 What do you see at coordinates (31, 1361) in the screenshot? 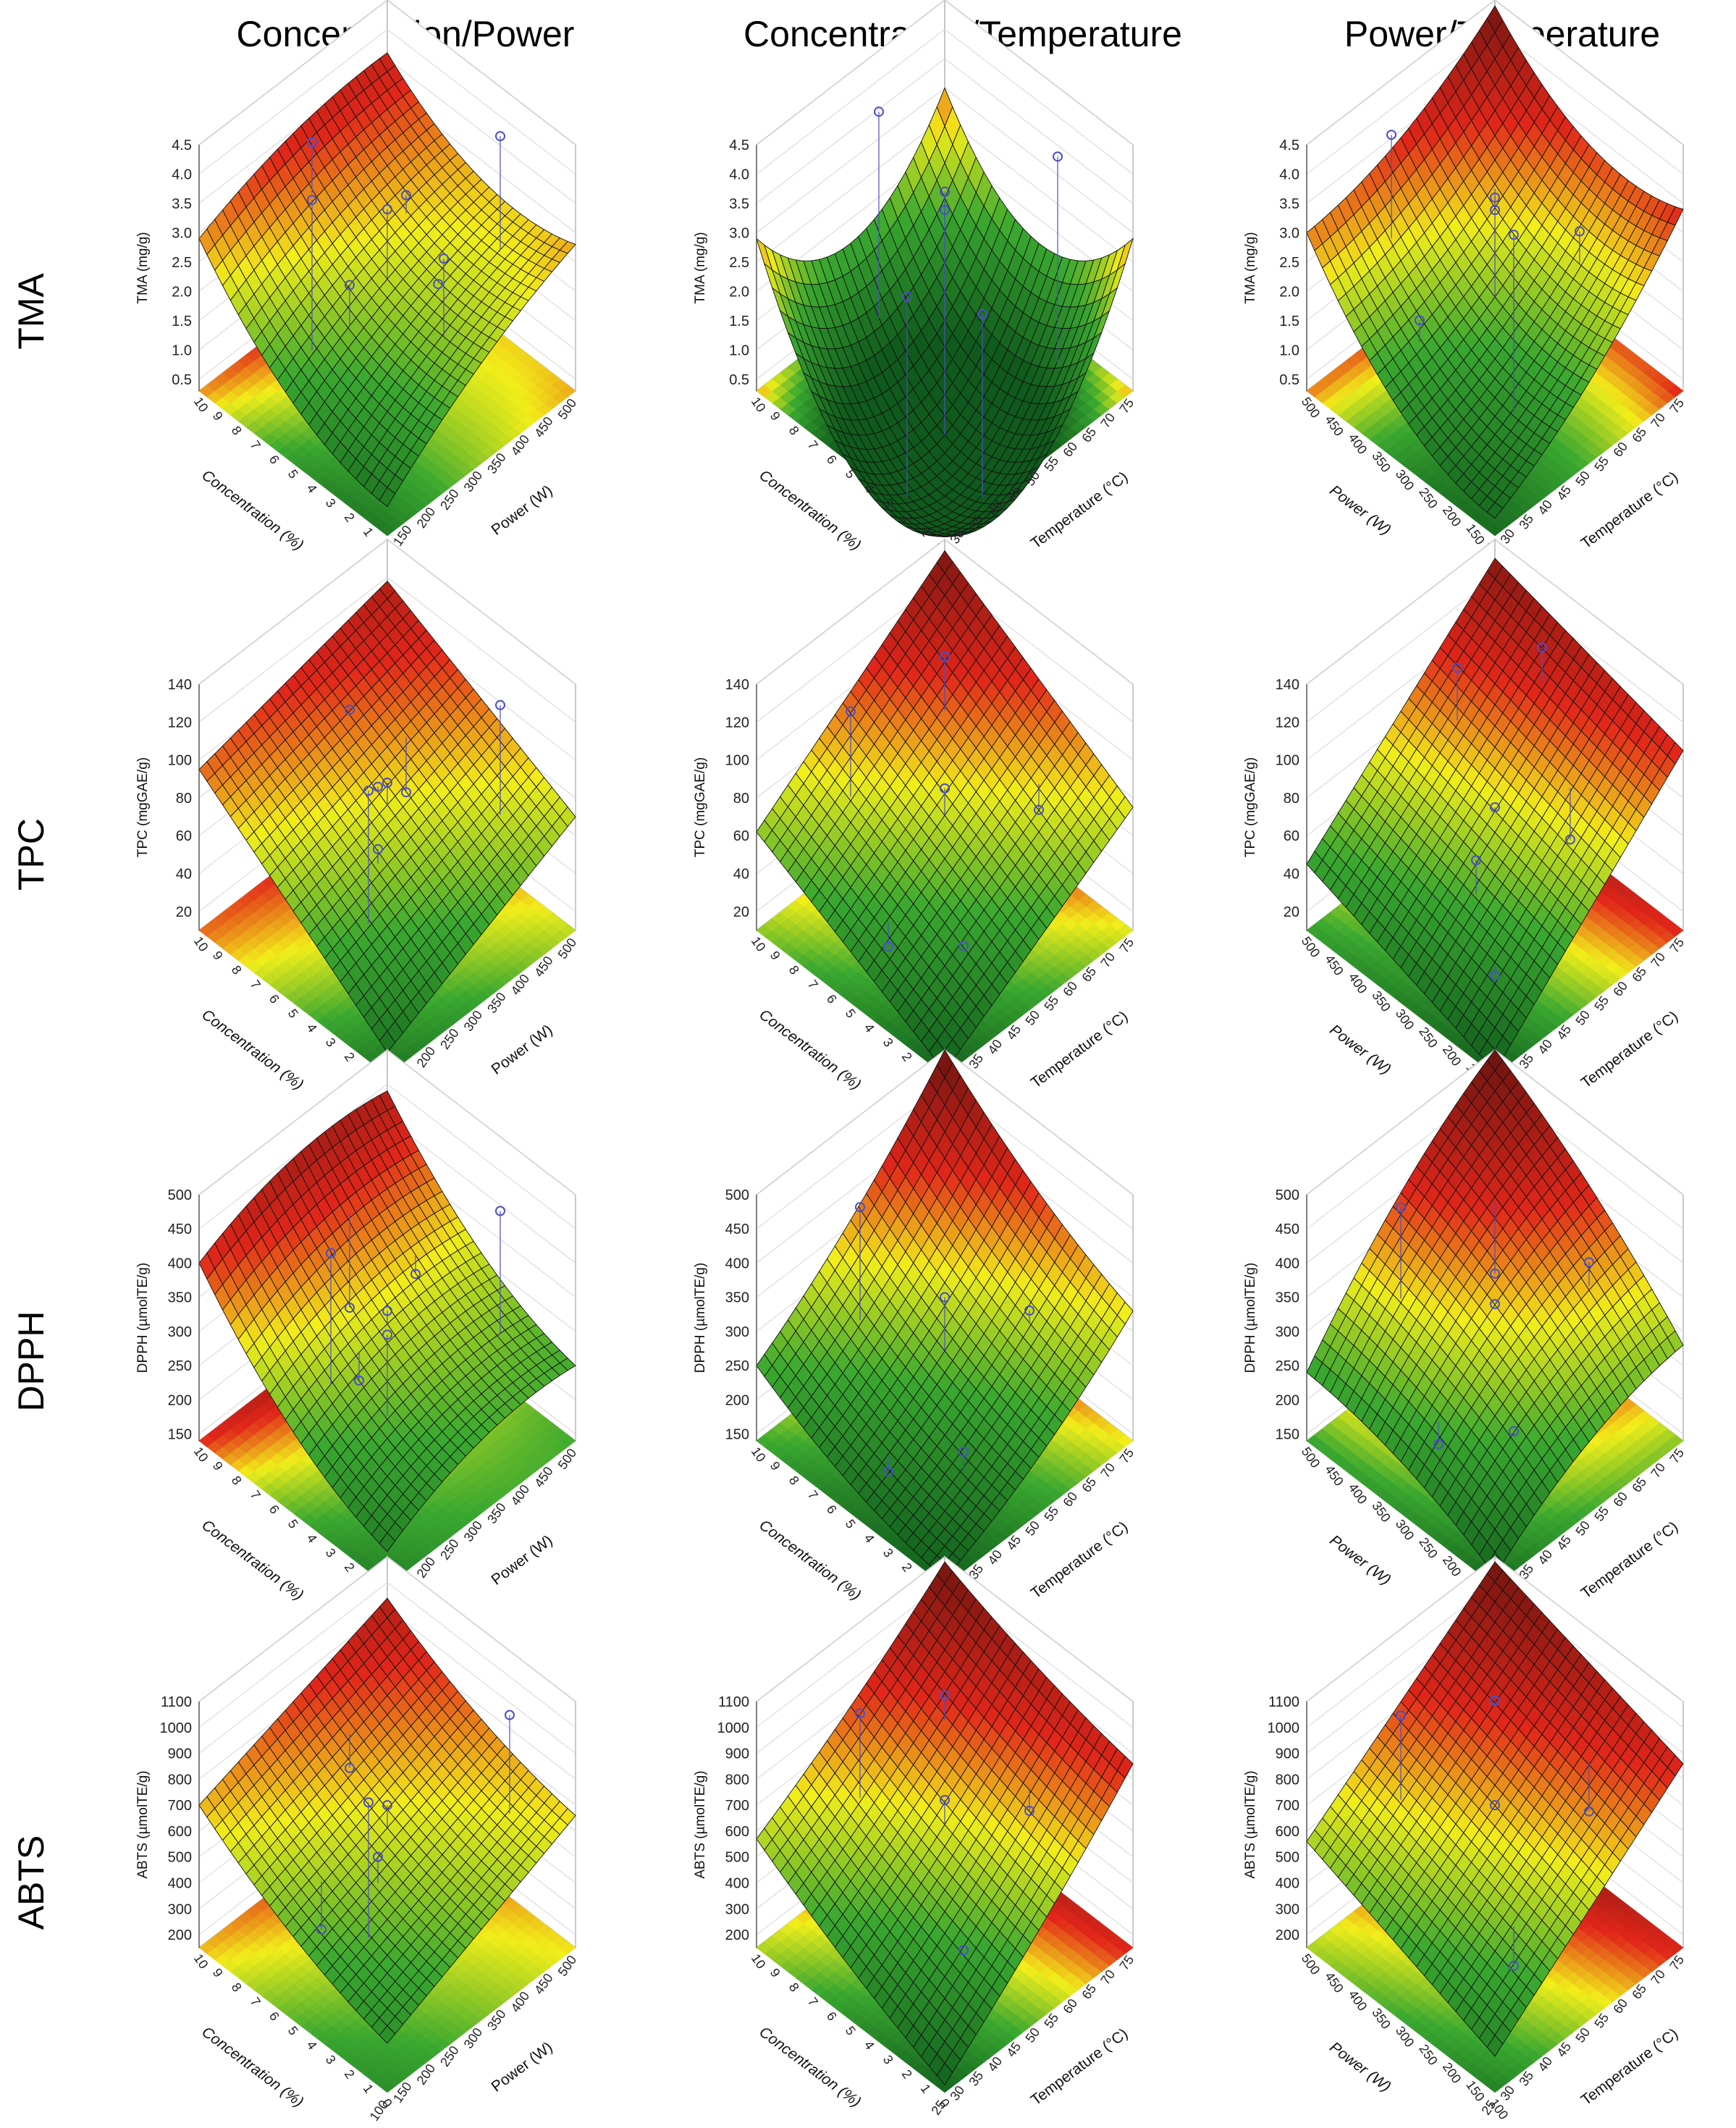
I see `row-title-dpph: DPPH` at bounding box center [31, 1361].